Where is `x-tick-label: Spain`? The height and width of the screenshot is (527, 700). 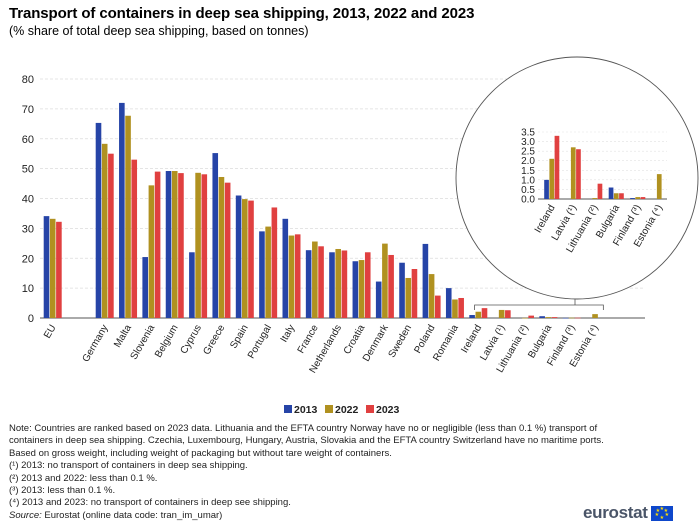 x-tick-label: Spain is located at coordinates (239, 337).